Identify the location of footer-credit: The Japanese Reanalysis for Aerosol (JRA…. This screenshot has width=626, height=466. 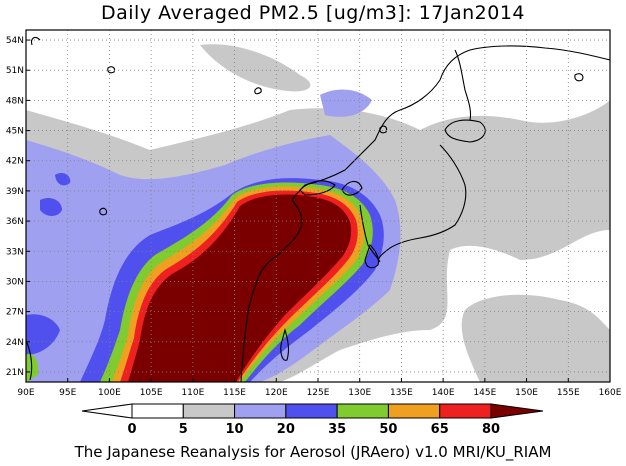
(313, 452).